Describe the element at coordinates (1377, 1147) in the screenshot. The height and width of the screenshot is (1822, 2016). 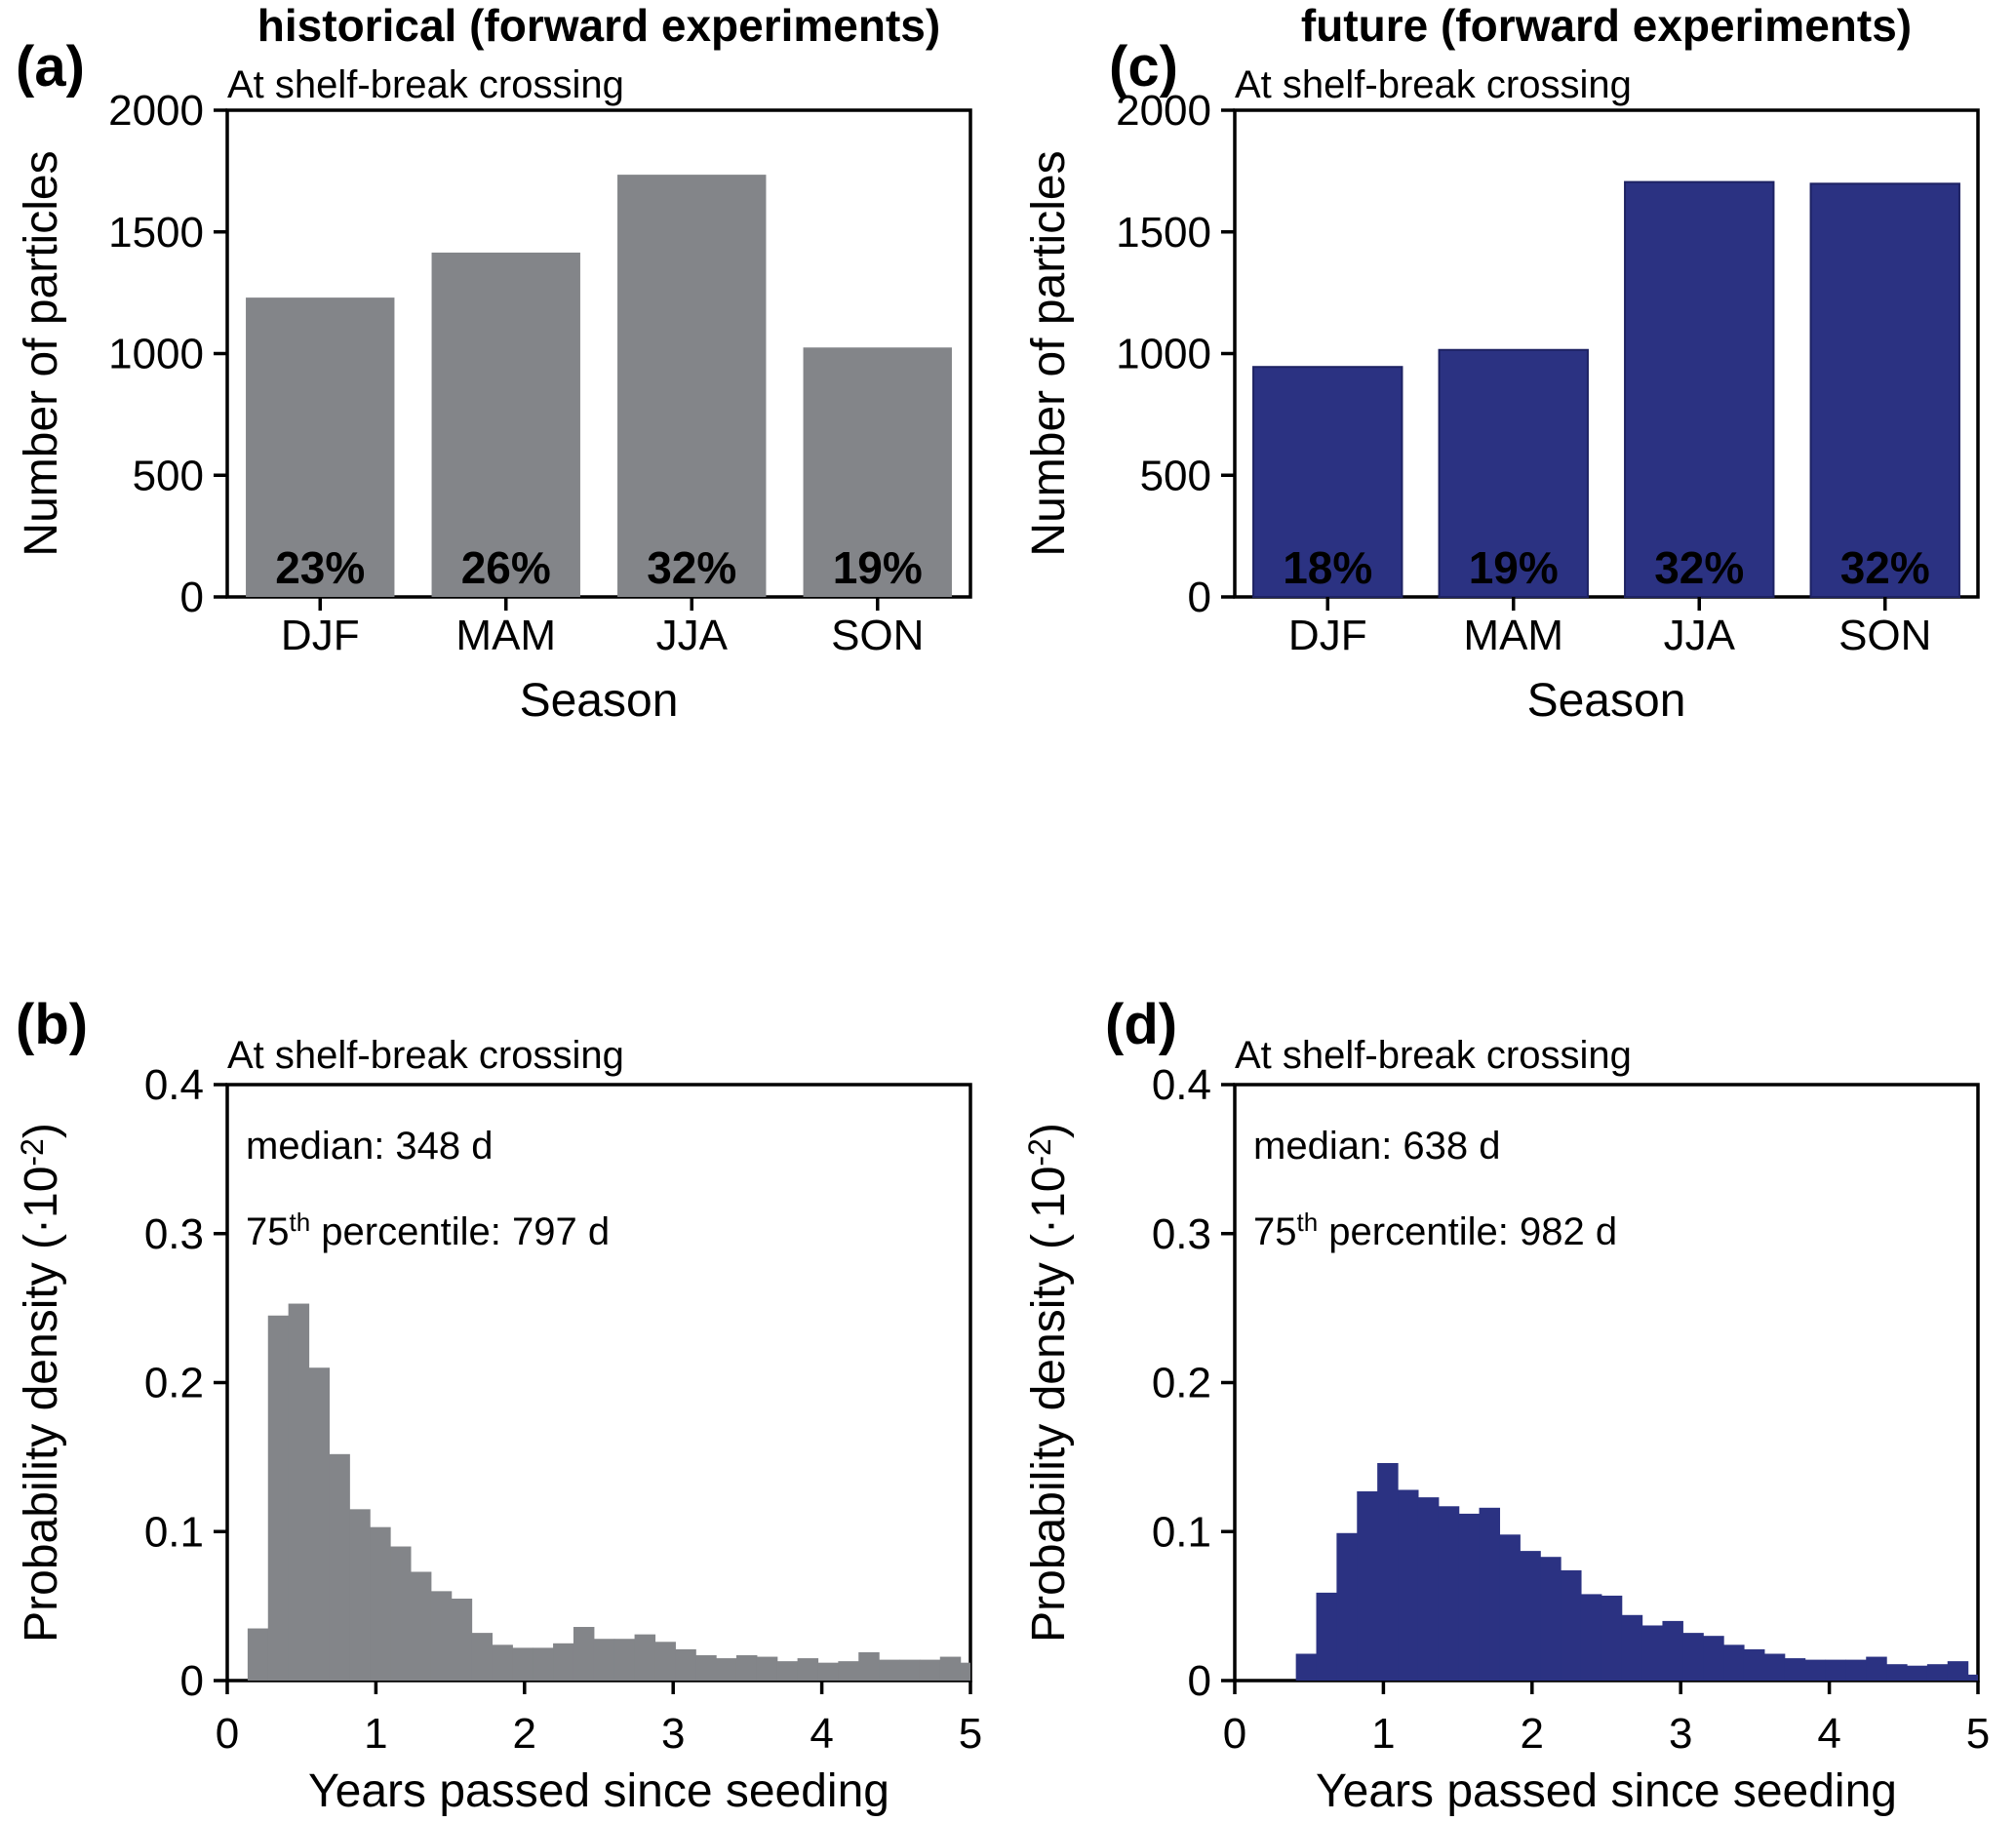
I see `annotation-median: median: 638 d` at that location.